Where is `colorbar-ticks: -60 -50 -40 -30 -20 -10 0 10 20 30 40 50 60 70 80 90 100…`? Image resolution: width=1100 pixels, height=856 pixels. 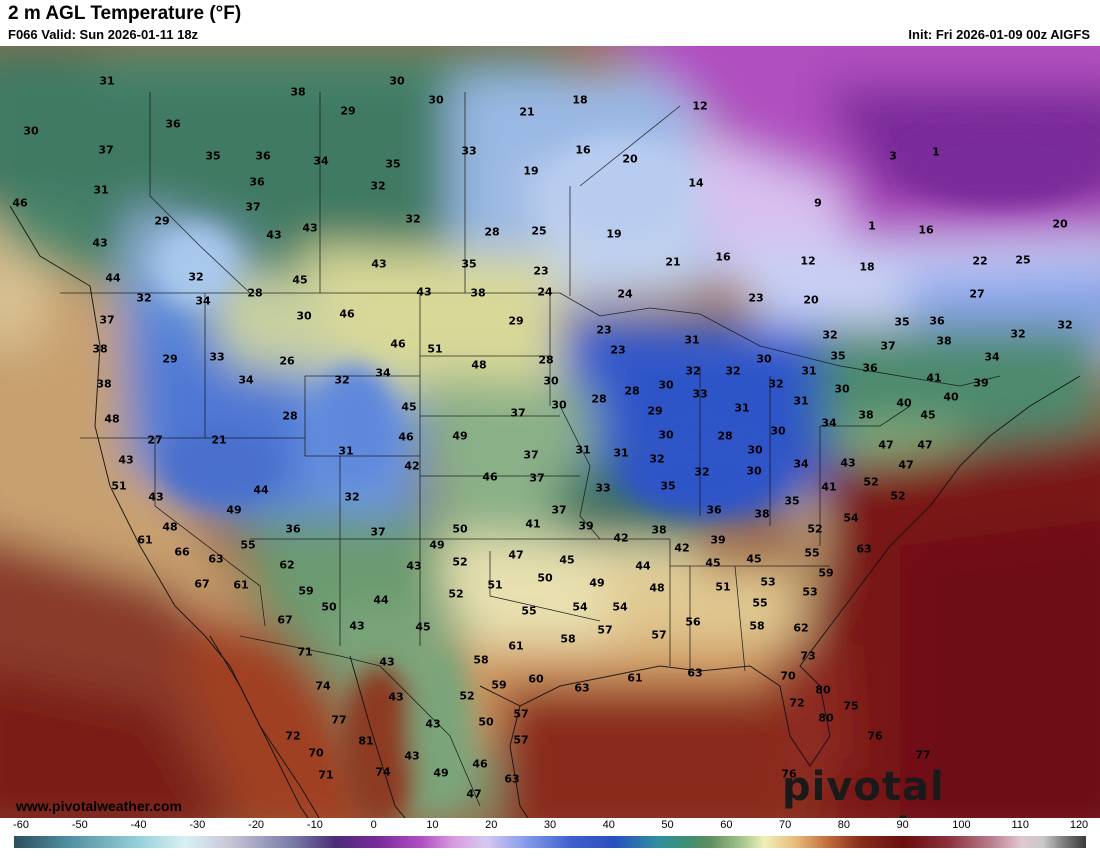 colorbar-ticks: -60 -50 -40 -30 -20 -10 0 10 20 30 40 50 60 70 80 90 100… is located at coordinates (550, 826).